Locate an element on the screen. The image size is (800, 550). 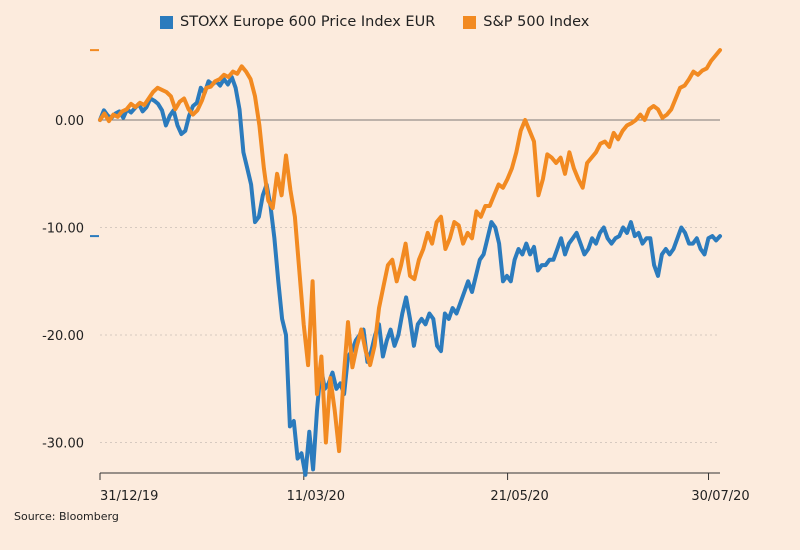
end-markers is located at coordinates (94, 143).